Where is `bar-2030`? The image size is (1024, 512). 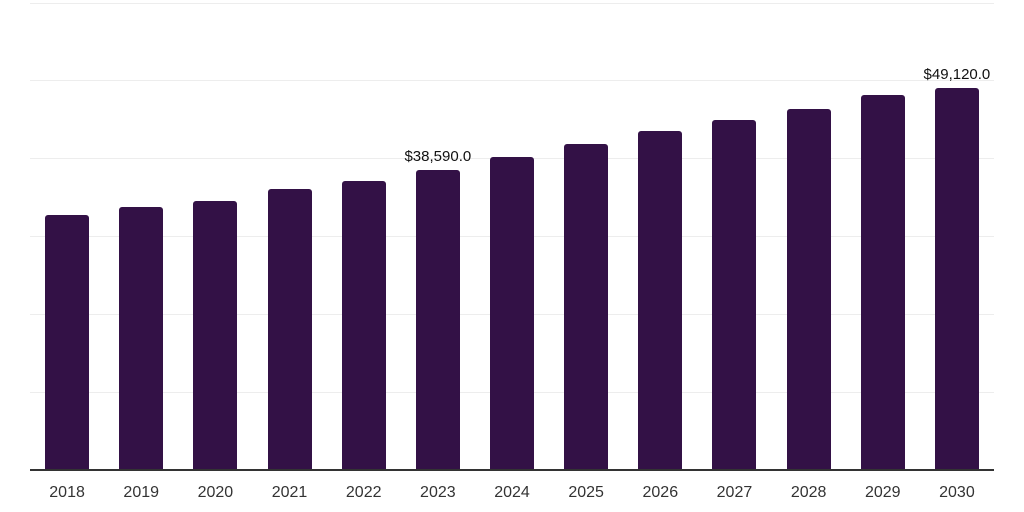 bar-2030 is located at coordinates (956, 278).